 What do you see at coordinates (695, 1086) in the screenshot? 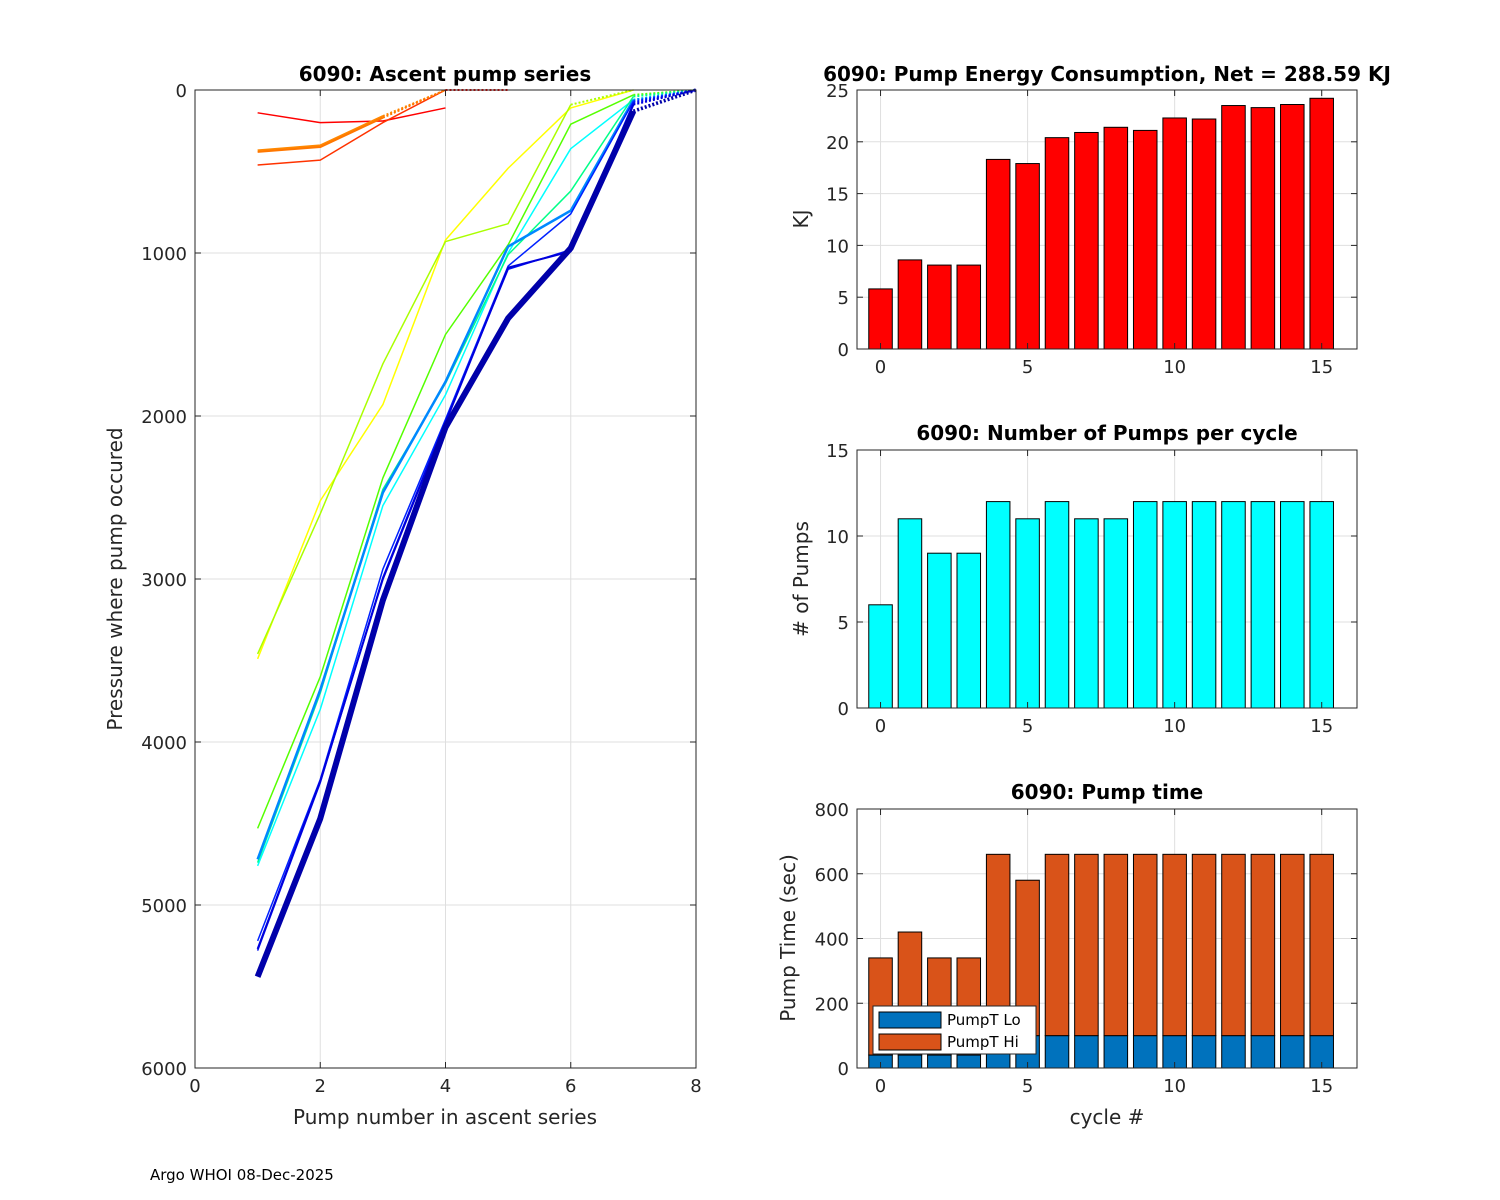
I see `x-tick-label: 8` at bounding box center [695, 1086].